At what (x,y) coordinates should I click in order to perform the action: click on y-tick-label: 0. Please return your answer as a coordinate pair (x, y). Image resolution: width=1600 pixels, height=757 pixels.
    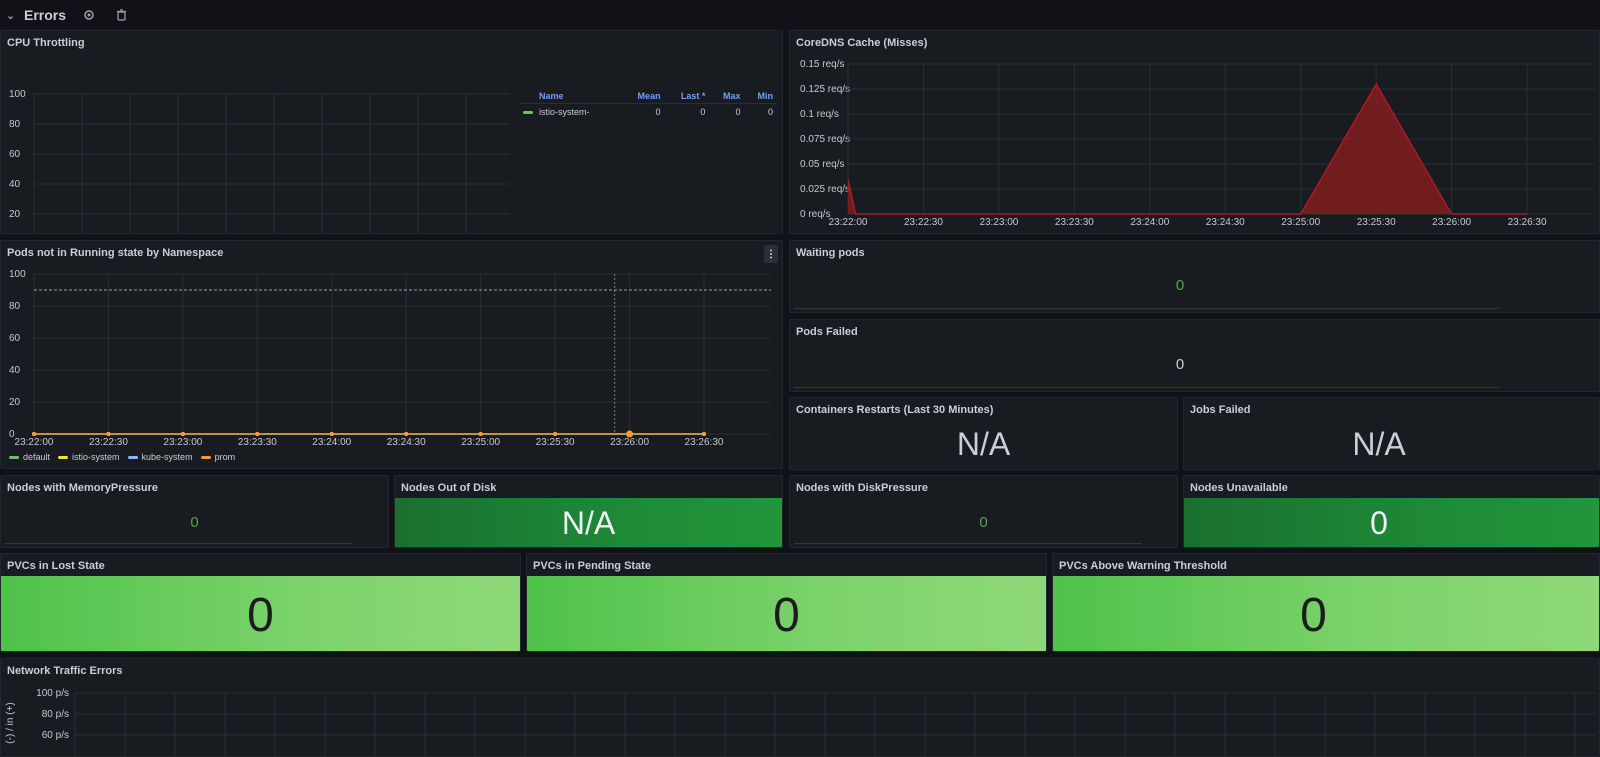
    Looking at the image, I should click on (12, 434).